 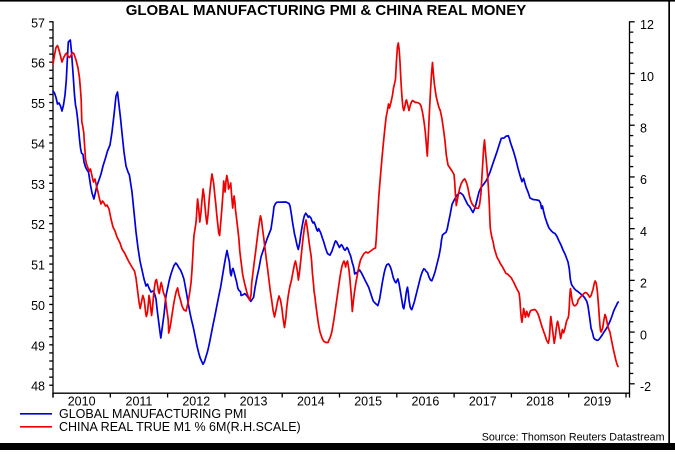 What do you see at coordinates (38, 185) in the screenshot?
I see `svg-text: 53` at bounding box center [38, 185].